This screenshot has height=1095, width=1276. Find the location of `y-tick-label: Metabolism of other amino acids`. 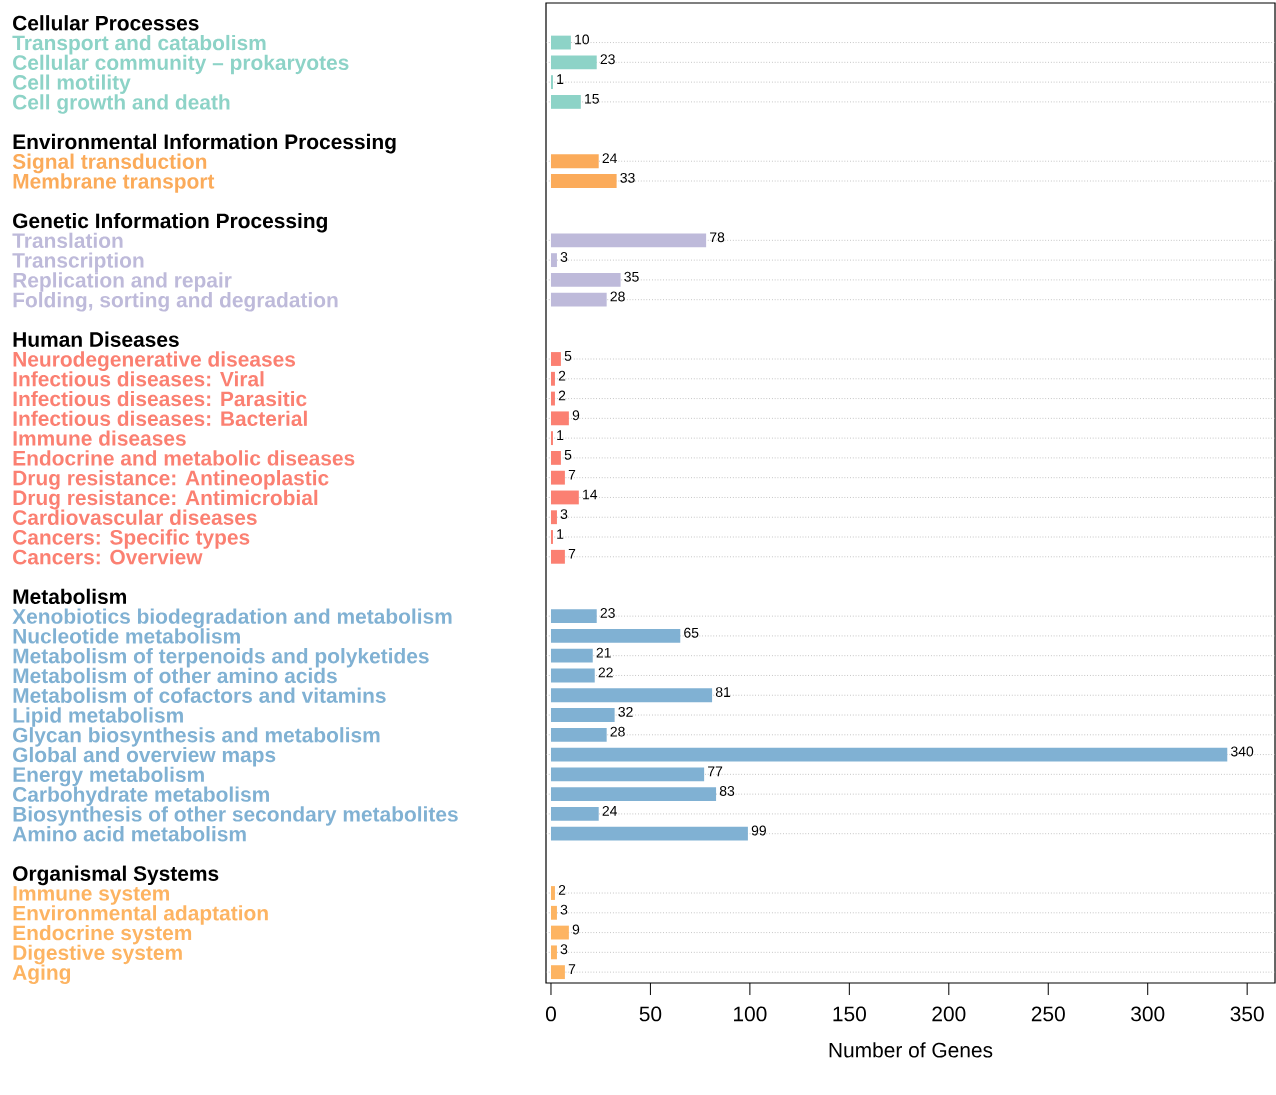

y-tick-label: Metabolism of other amino acids is located at coordinates (175, 675).